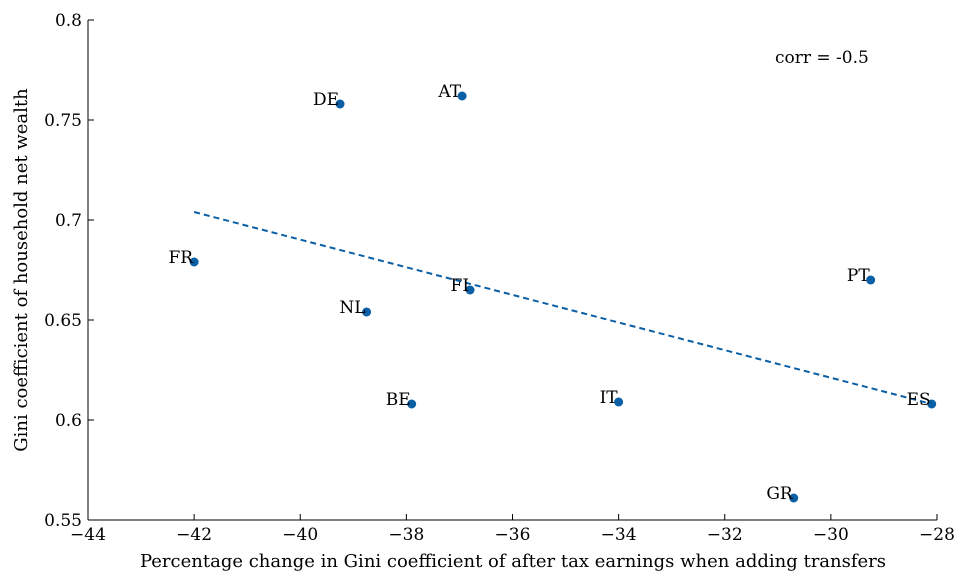 Image resolution: width=954 pixels, height=571 pixels. I want to click on data-point-gr, so click(794, 498).